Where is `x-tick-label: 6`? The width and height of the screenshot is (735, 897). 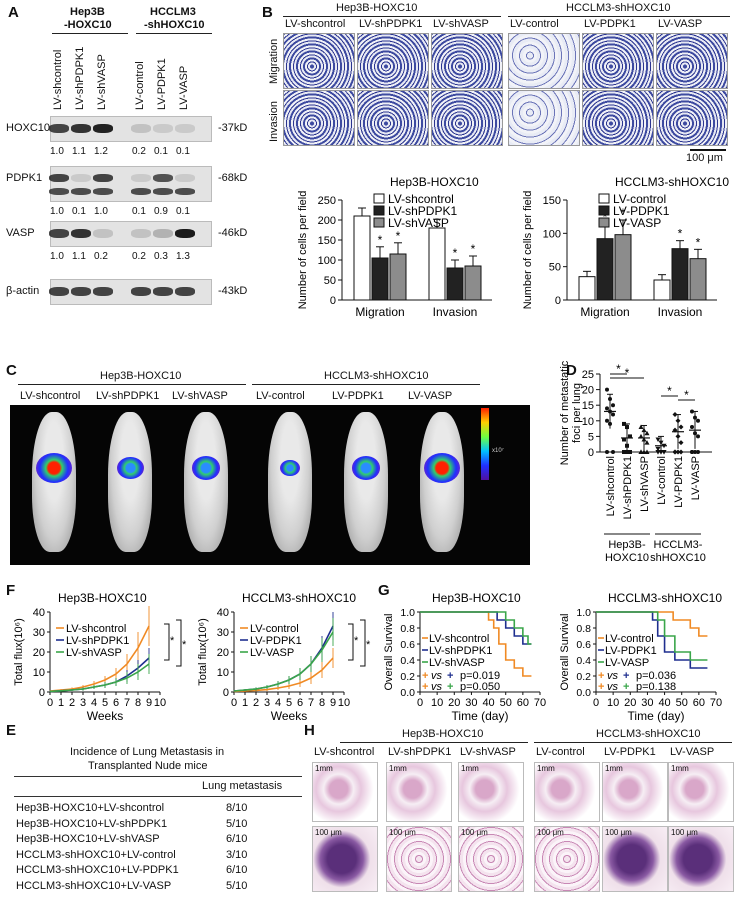
x-tick-label: 6 is located at coordinates (116, 703).